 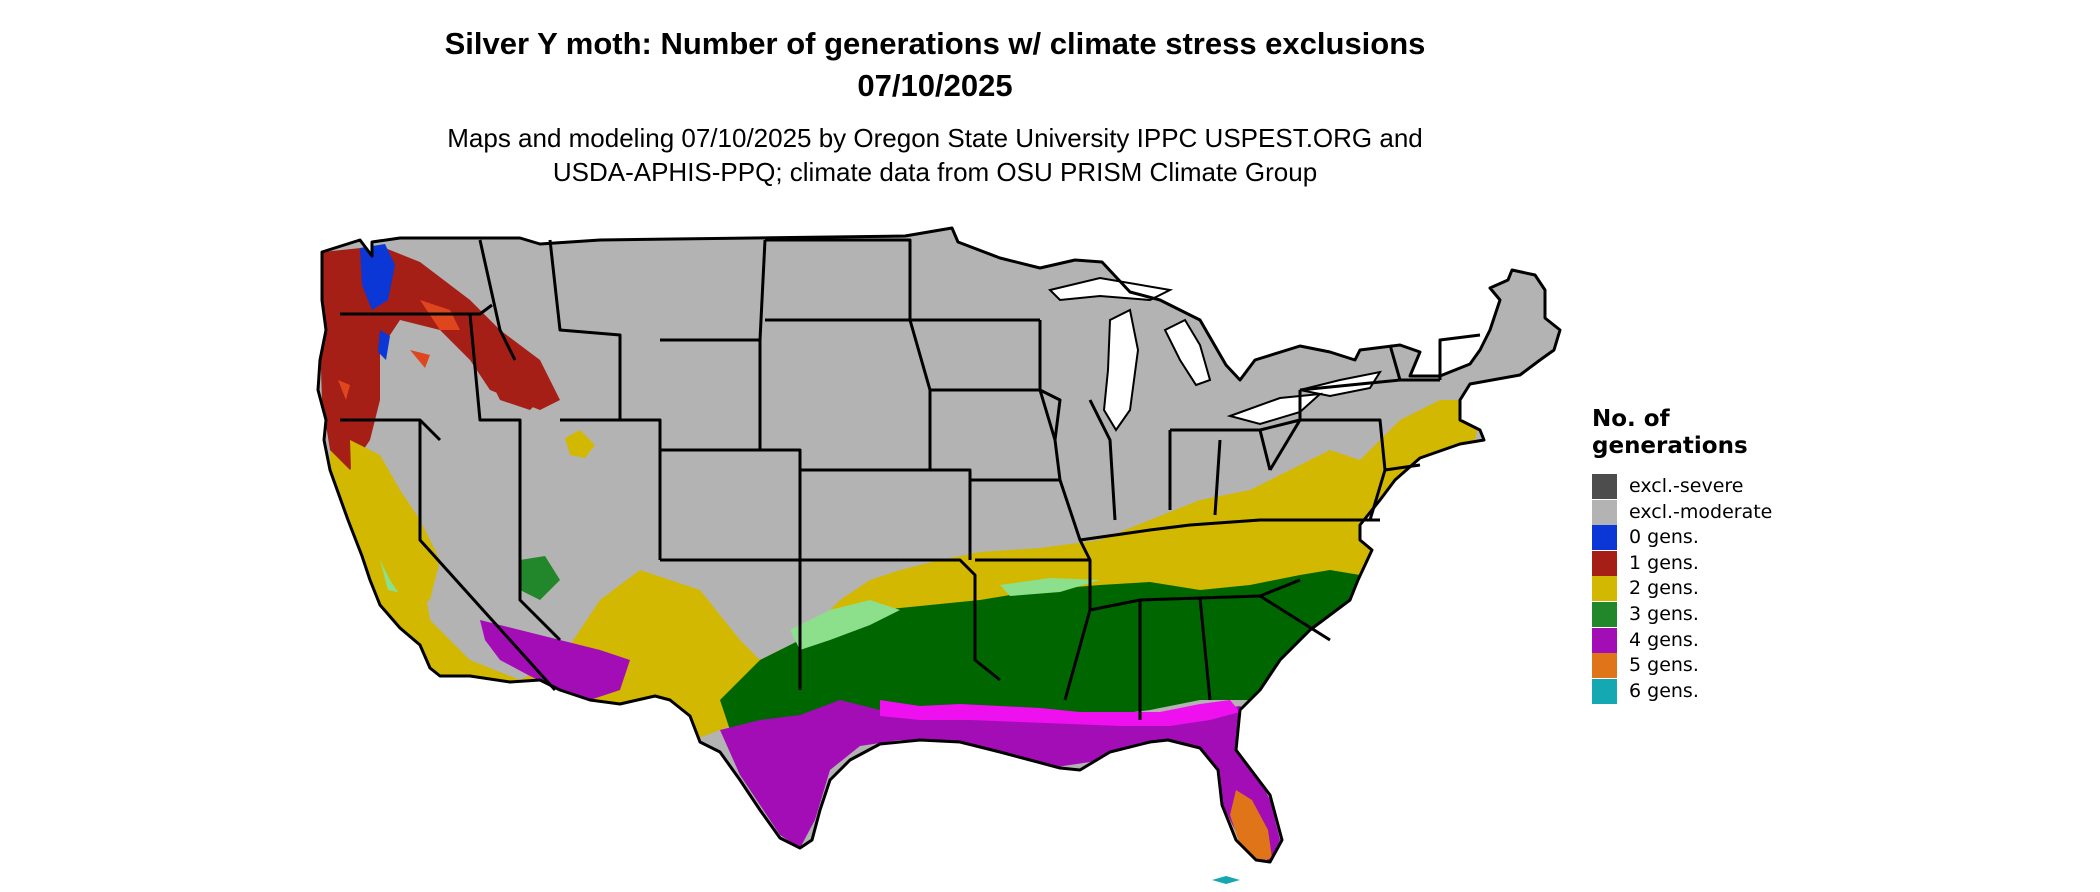 What do you see at coordinates (1686, 486) in the screenshot?
I see `legend-label: excl.-severe` at bounding box center [1686, 486].